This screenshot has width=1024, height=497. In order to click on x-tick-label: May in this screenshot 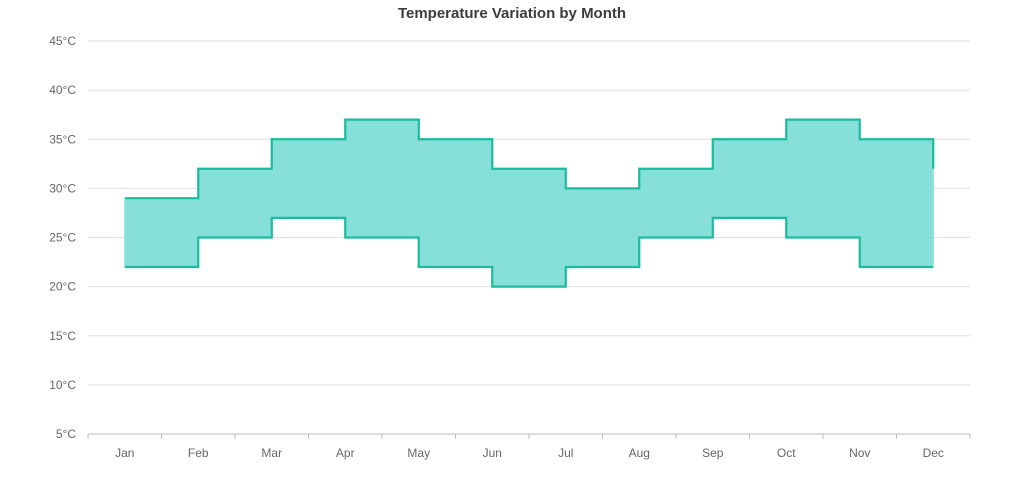, I will do `click(418, 453)`.